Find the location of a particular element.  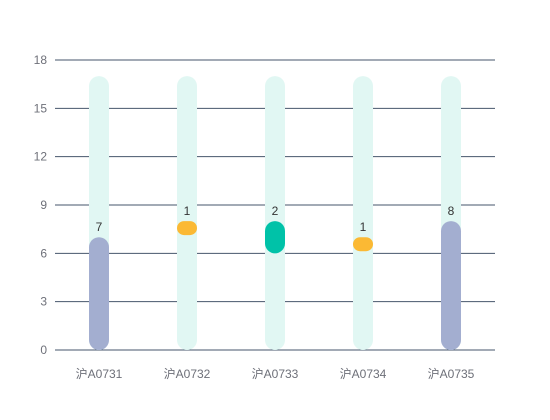

y-tick-label: 18 is located at coordinates (41, 60).